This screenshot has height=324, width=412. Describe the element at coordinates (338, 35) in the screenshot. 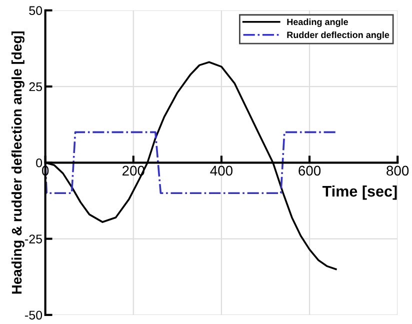

I see `legend-label: Rudder deflection angle` at that location.